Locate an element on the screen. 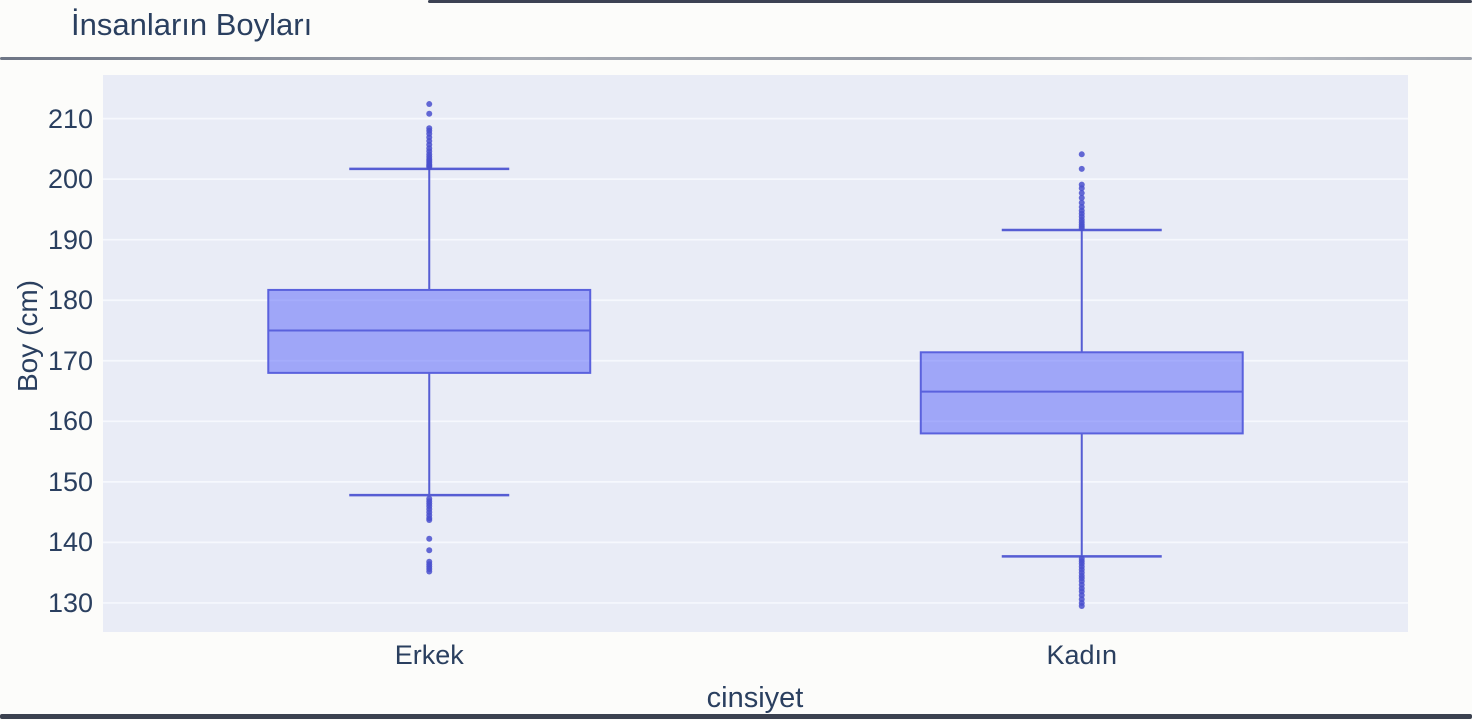 The height and width of the screenshot is (720, 1472). x-tick-label-erkek: Erkek is located at coordinates (429, 655).